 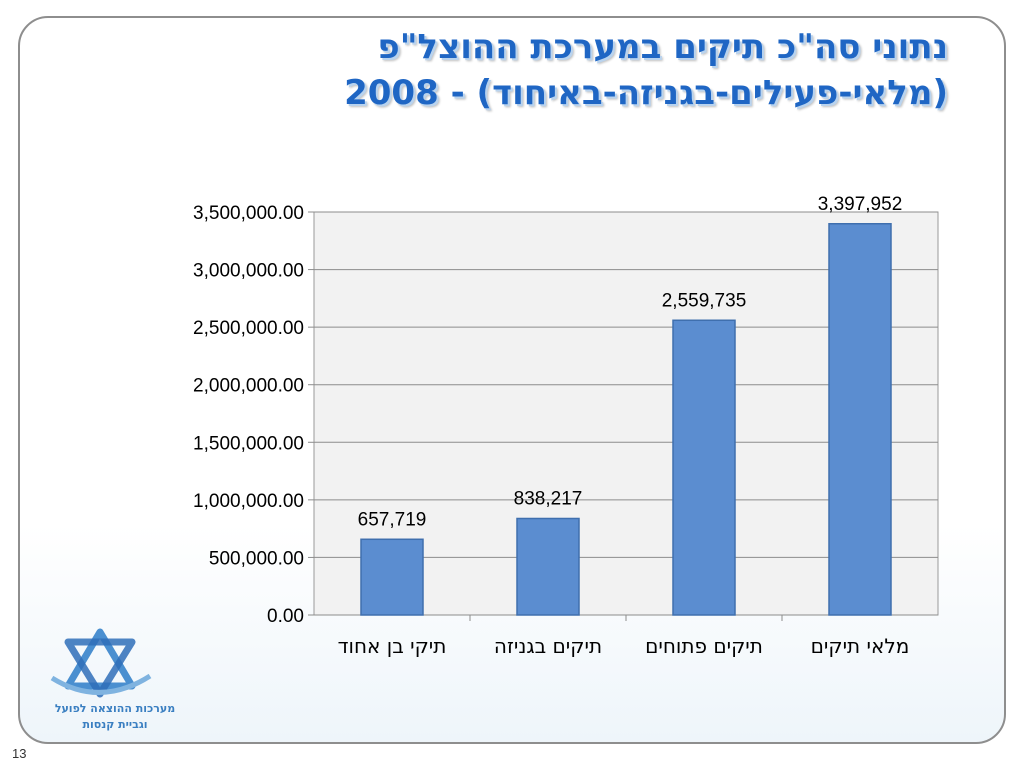 I want to click on page-number: 13, so click(x=19, y=753).